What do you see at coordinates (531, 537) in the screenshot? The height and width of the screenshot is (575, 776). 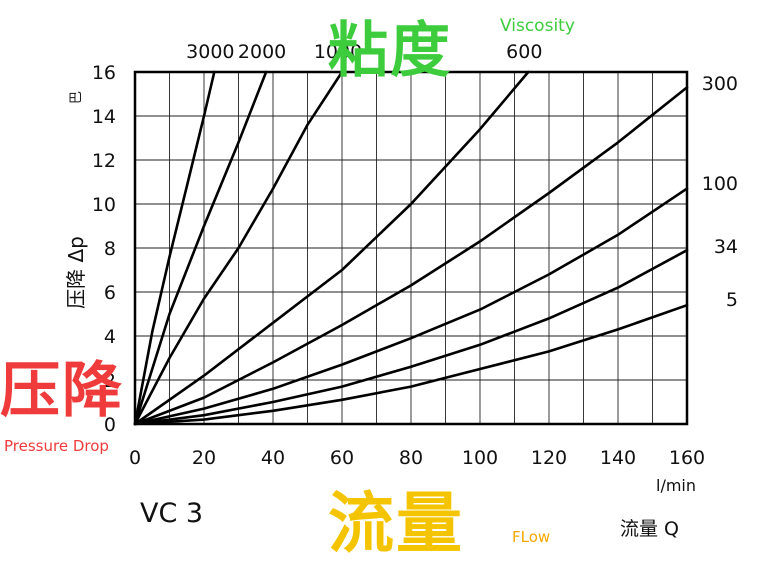 I see `flow-overlay-en: FLow` at bounding box center [531, 537].